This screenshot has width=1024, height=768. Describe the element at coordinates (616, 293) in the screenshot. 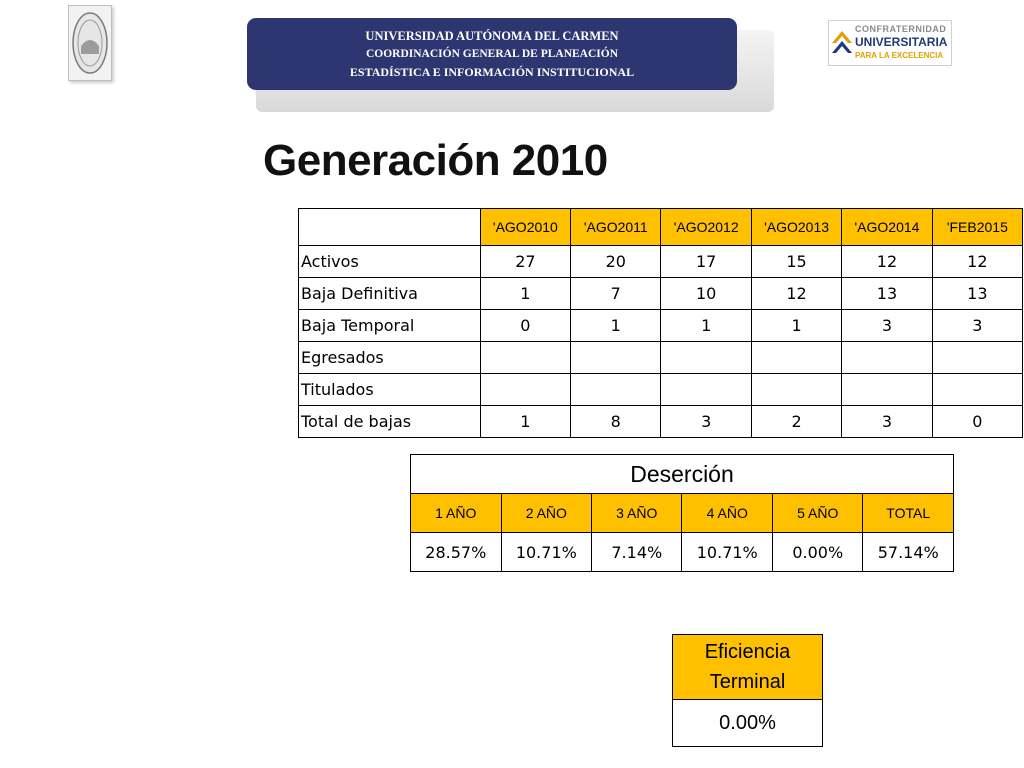

I see `table-cell: 7` at that location.